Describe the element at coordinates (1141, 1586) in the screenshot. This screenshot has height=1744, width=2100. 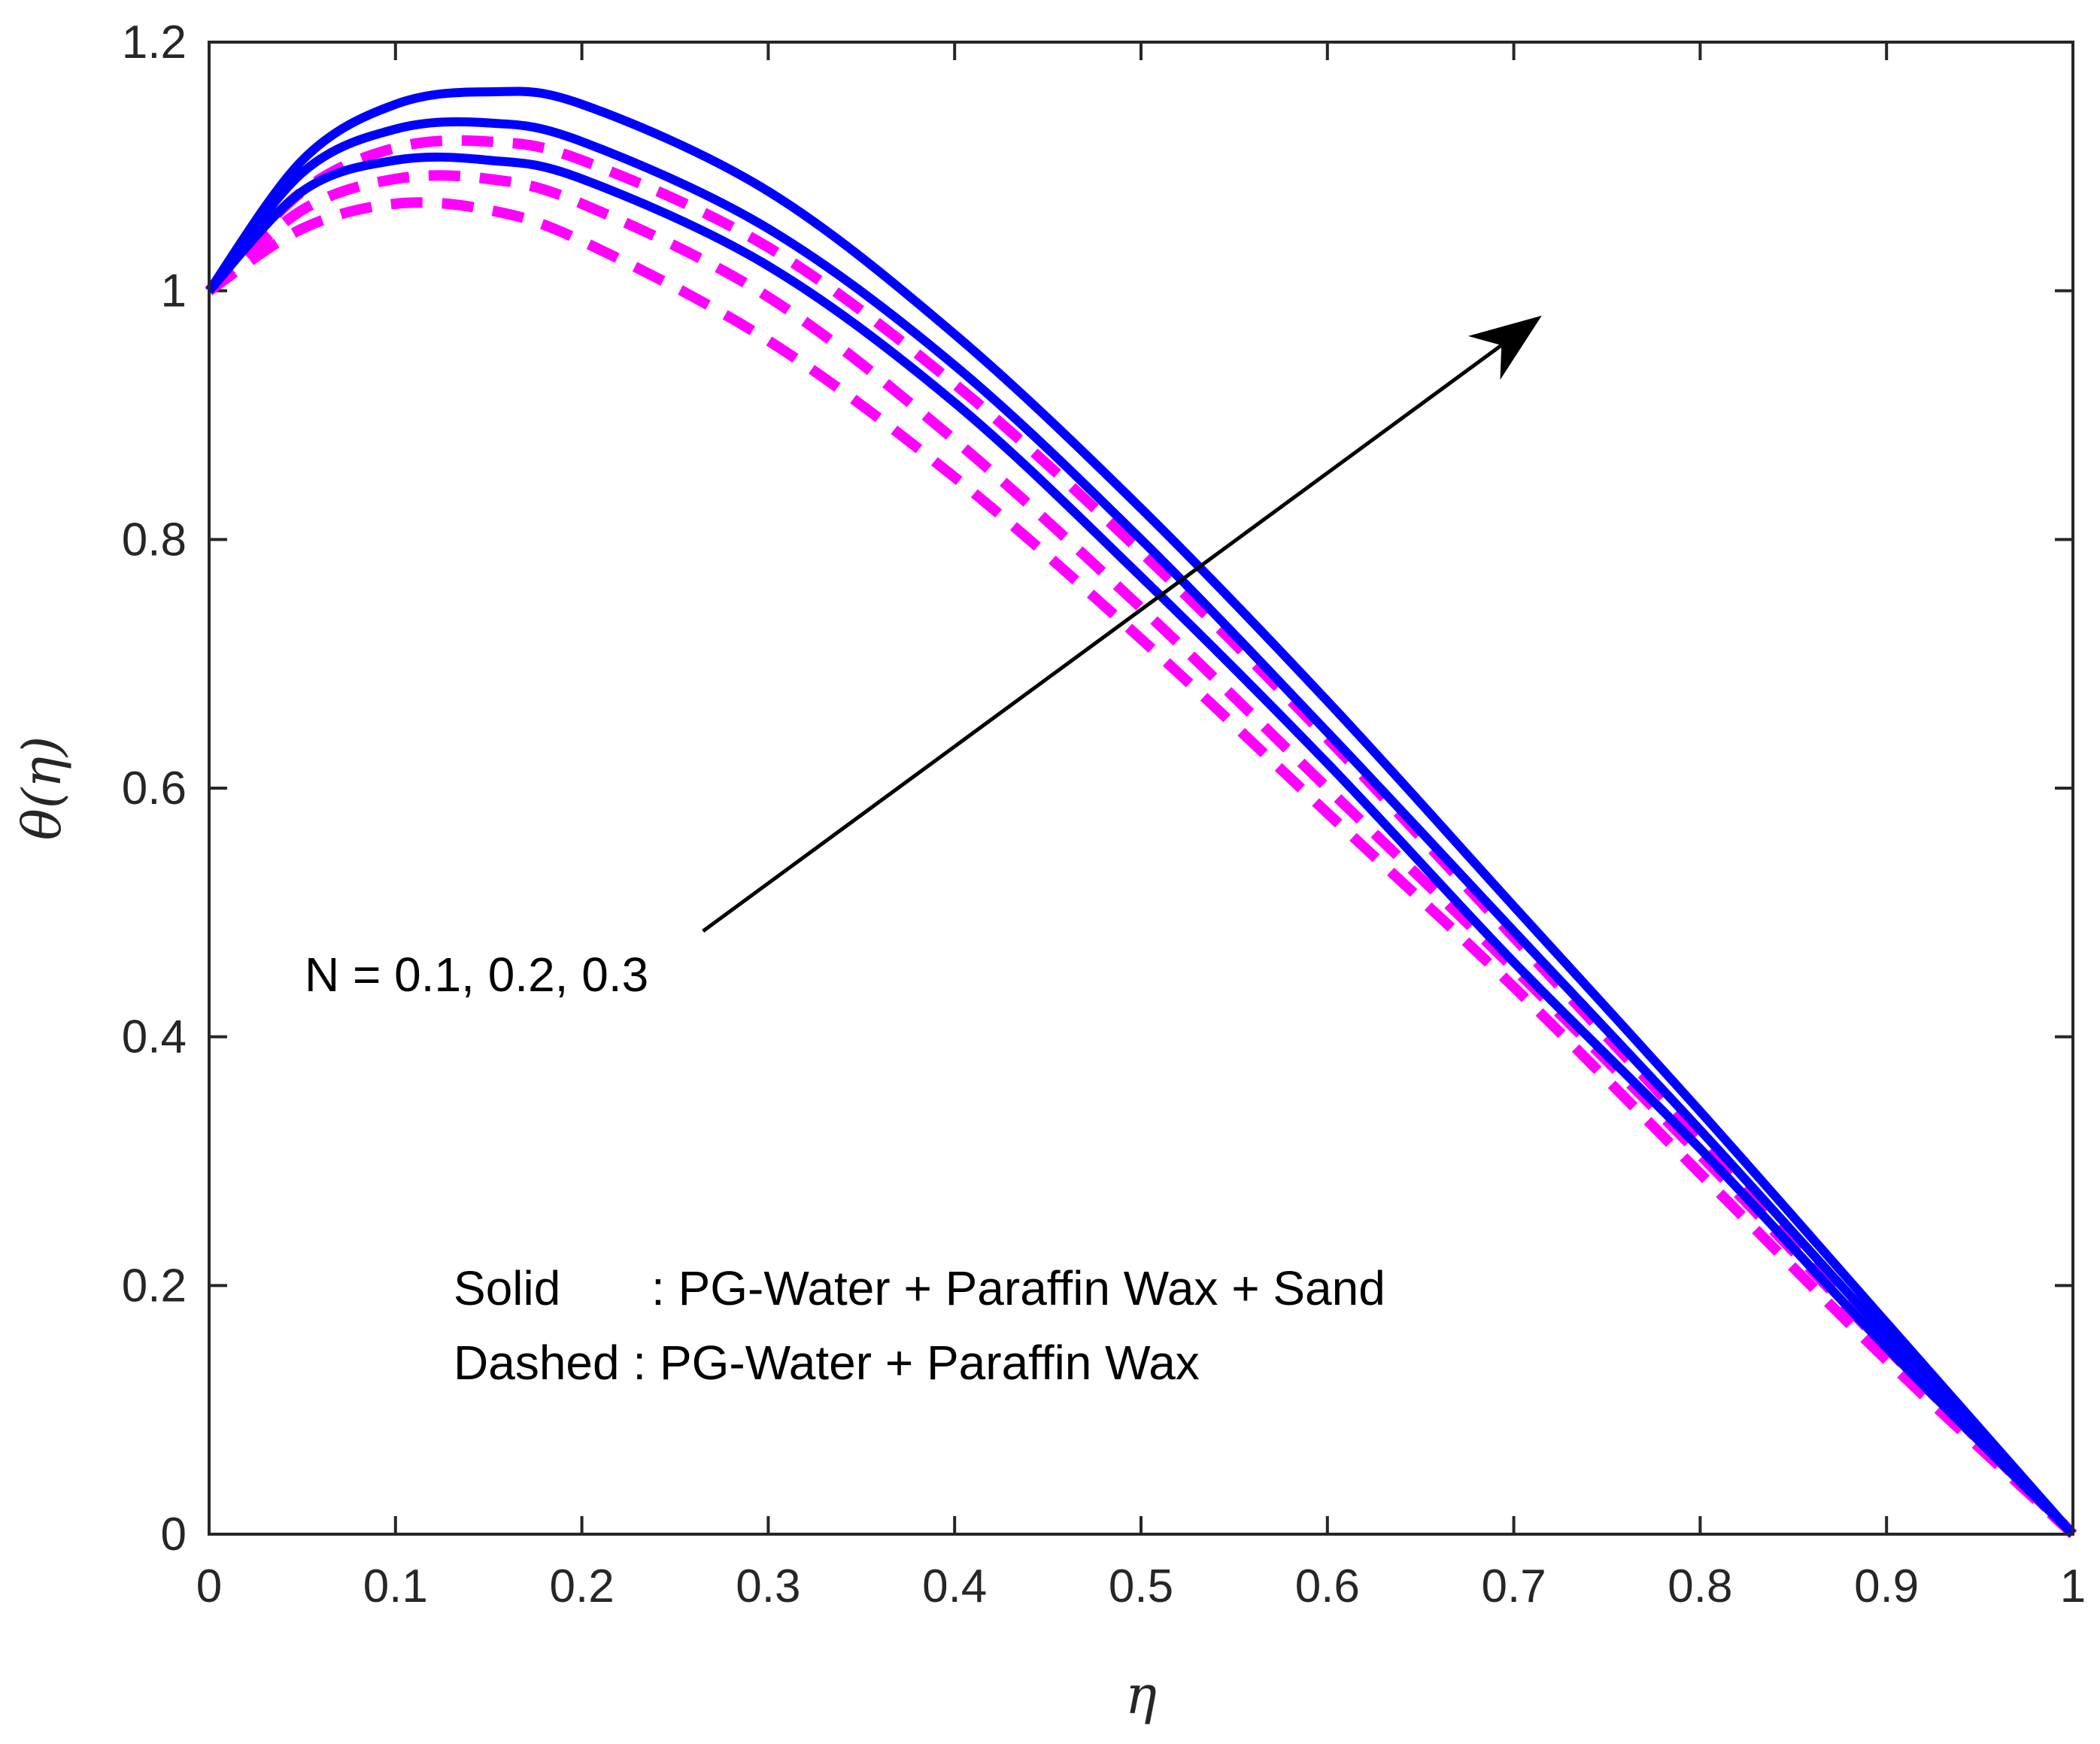
I see `x-tick-label: 0.5` at that location.